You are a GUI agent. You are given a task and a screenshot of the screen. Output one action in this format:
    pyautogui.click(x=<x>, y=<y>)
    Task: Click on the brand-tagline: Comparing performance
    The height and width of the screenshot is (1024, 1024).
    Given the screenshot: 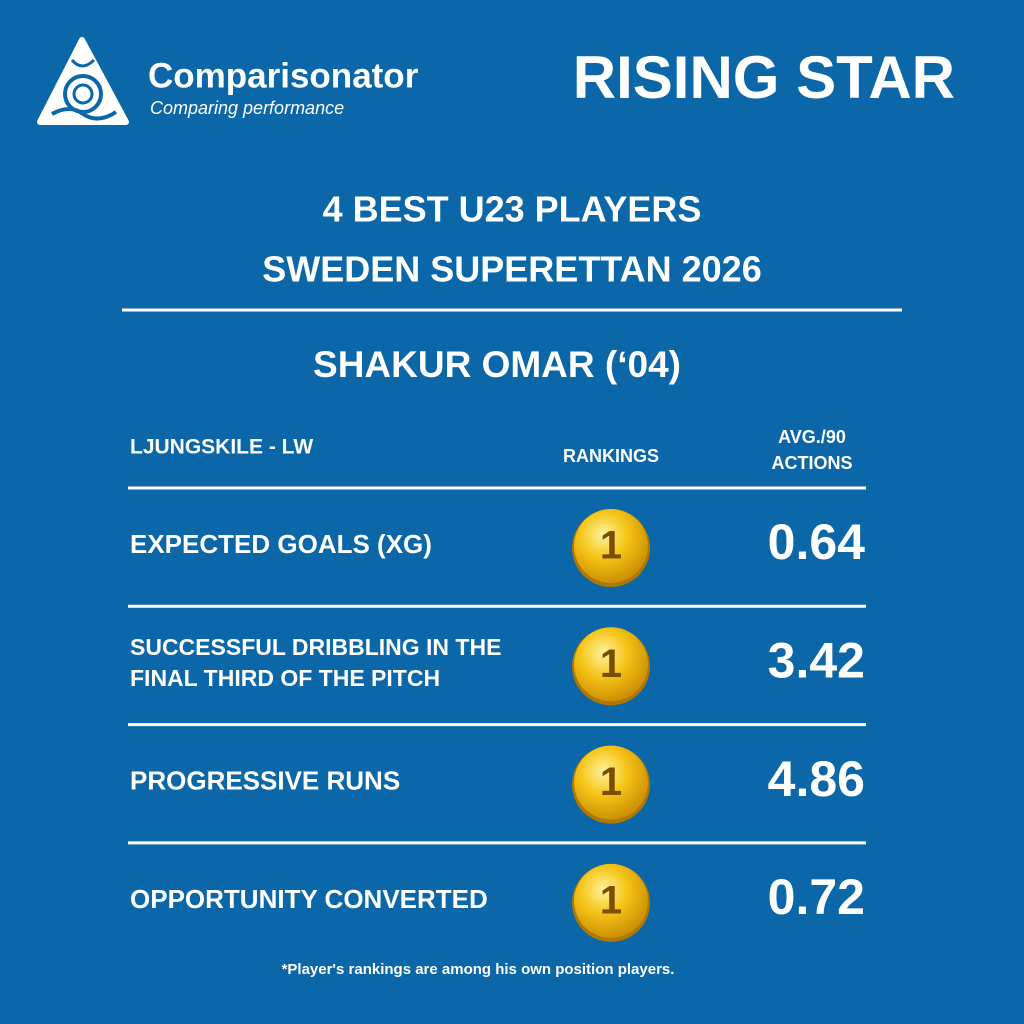 What is the action you would take?
    pyautogui.click(x=247, y=108)
    